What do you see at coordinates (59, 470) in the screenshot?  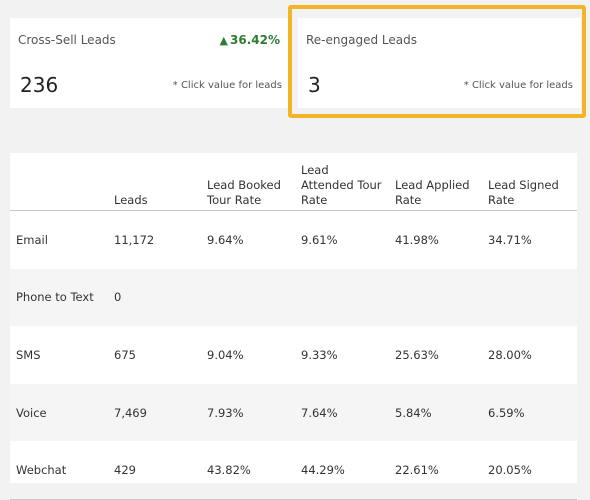 I see `row-channel: Webchat` at bounding box center [59, 470].